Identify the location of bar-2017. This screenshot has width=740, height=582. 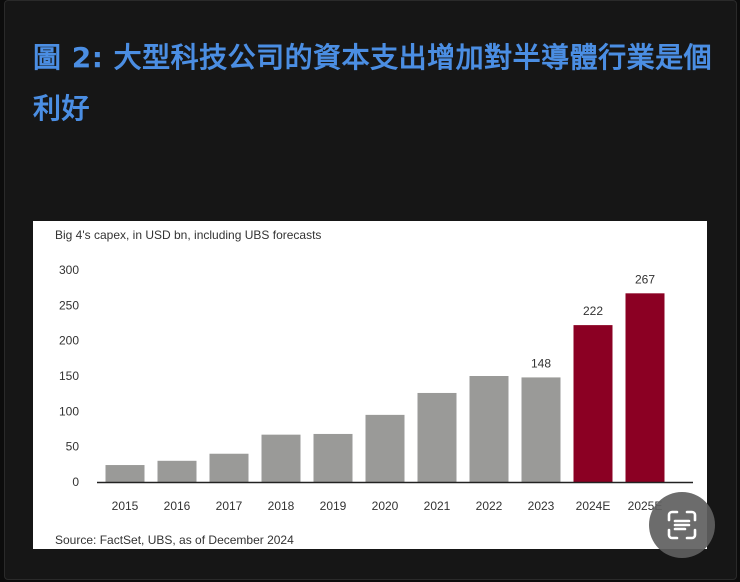
(229, 467).